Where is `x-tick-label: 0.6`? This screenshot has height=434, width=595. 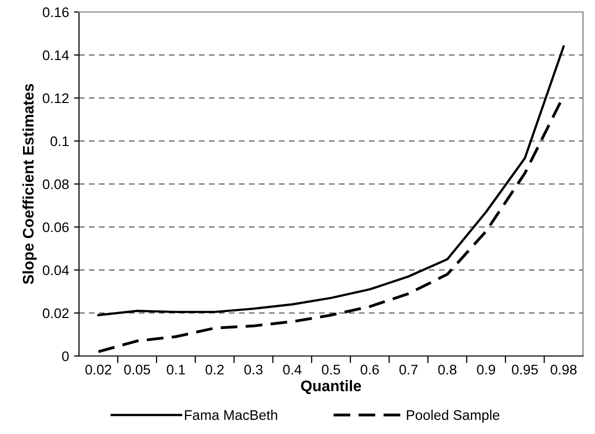
x-tick-label: 0.6 is located at coordinates (369, 369).